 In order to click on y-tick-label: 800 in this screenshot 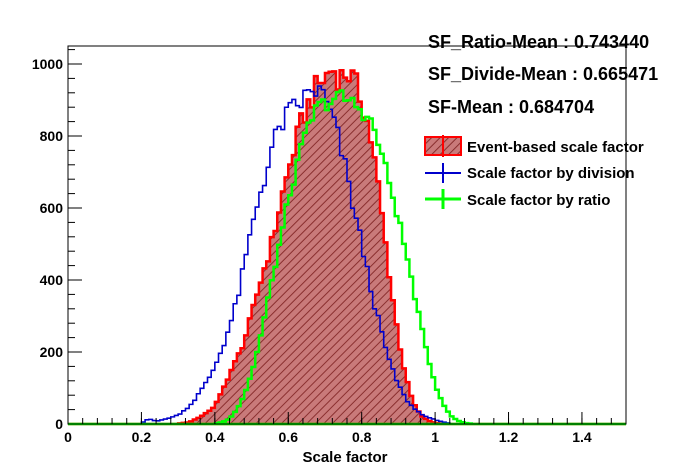, I will do `click(52, 136)`.